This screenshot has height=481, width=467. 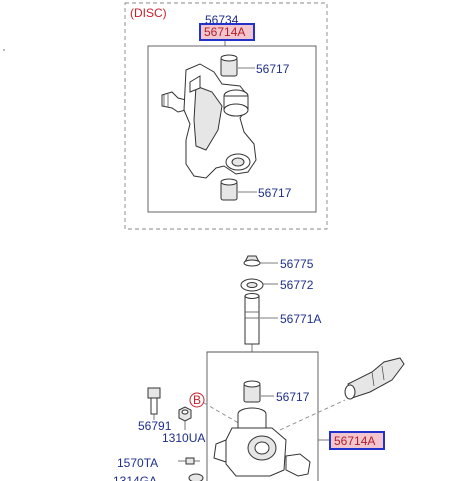 I want to click on label-1314ga-partial: 1314GA, so click(x=135, y=477).